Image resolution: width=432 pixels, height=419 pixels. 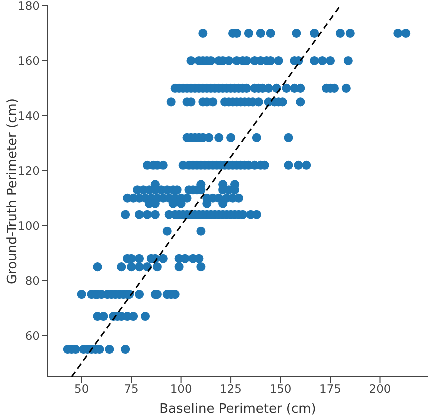 I want to click on x-tick-label: 50, so click(x=82, y=389).